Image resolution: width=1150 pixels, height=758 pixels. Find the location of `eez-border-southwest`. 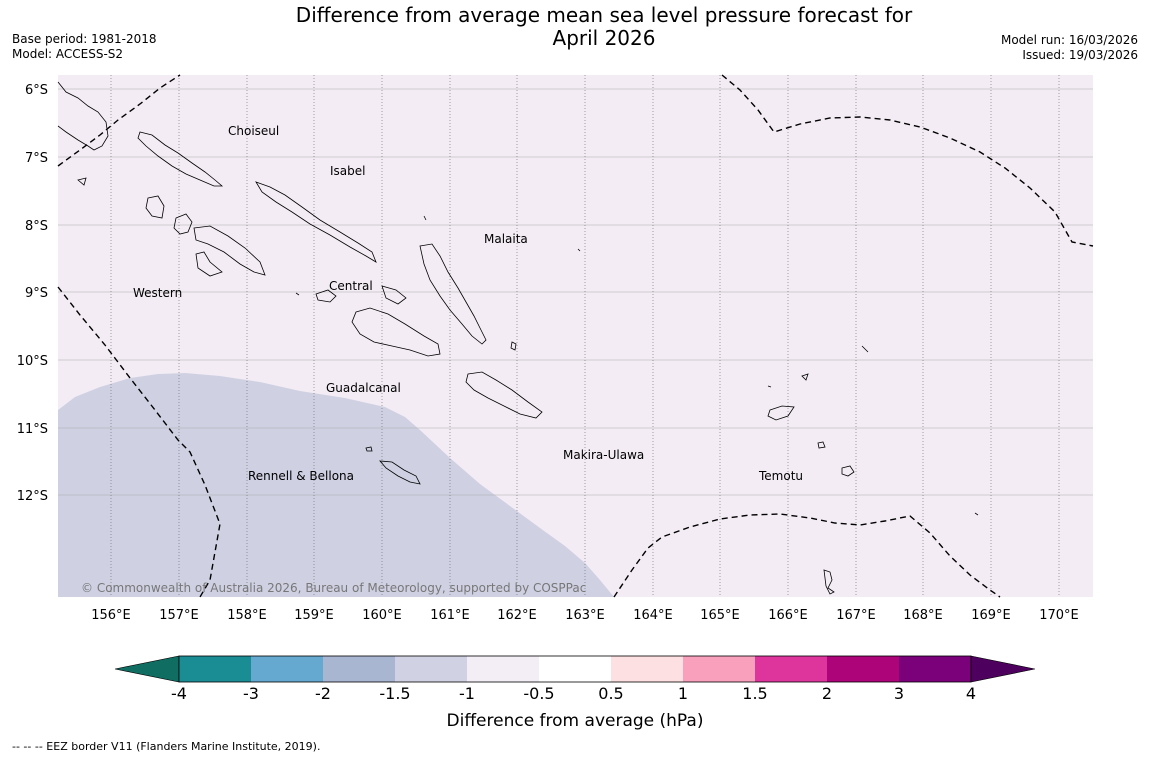

eez-border-southwest is located at coordinates (139, 442).